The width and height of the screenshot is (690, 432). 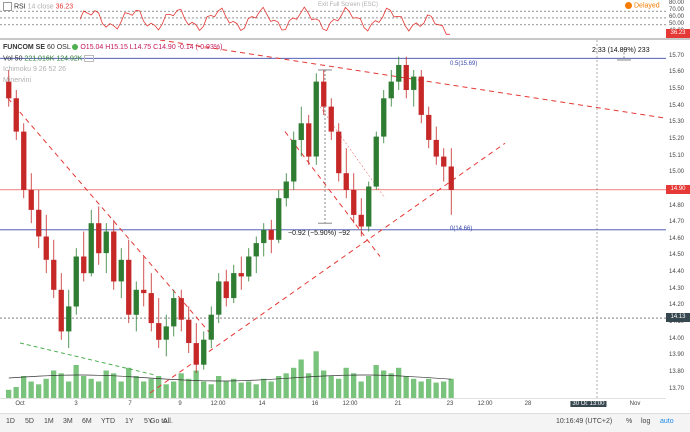 What do you see at coordinates (87, 421) in the screenshot?
I see `range-button-6m: 6M` at bounding box center [87, 421].